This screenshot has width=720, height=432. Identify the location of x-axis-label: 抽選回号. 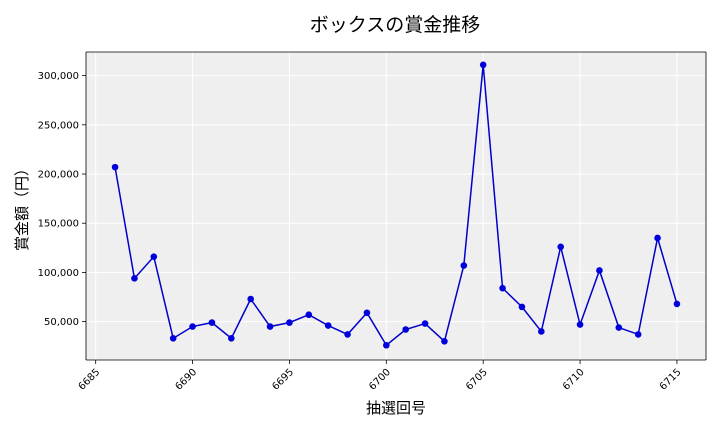
(396, 408).